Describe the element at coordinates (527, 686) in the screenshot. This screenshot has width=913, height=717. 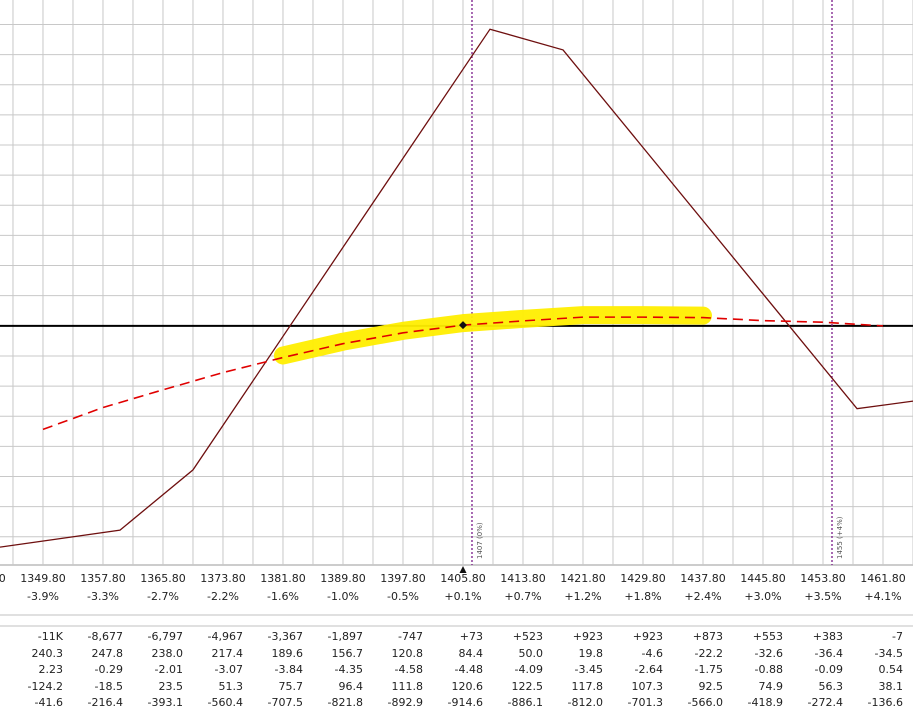
I see `table-cell: 122.5` at that location.